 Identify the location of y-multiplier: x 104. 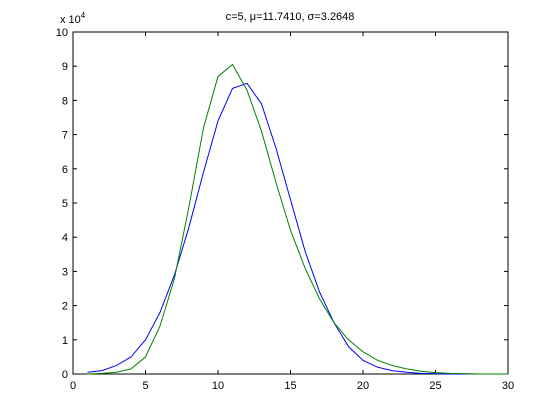
(73, 18).